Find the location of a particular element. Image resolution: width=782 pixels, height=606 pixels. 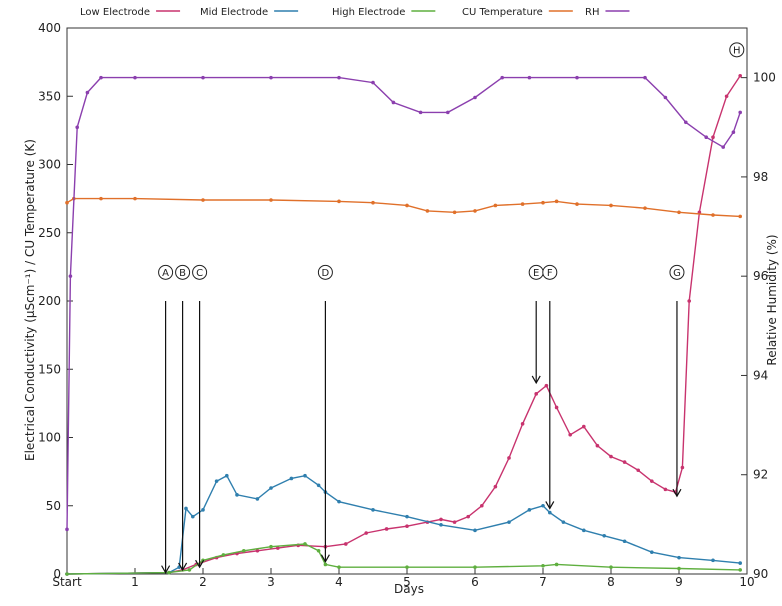

annotation-c: C is located at coordinates (200, 416).